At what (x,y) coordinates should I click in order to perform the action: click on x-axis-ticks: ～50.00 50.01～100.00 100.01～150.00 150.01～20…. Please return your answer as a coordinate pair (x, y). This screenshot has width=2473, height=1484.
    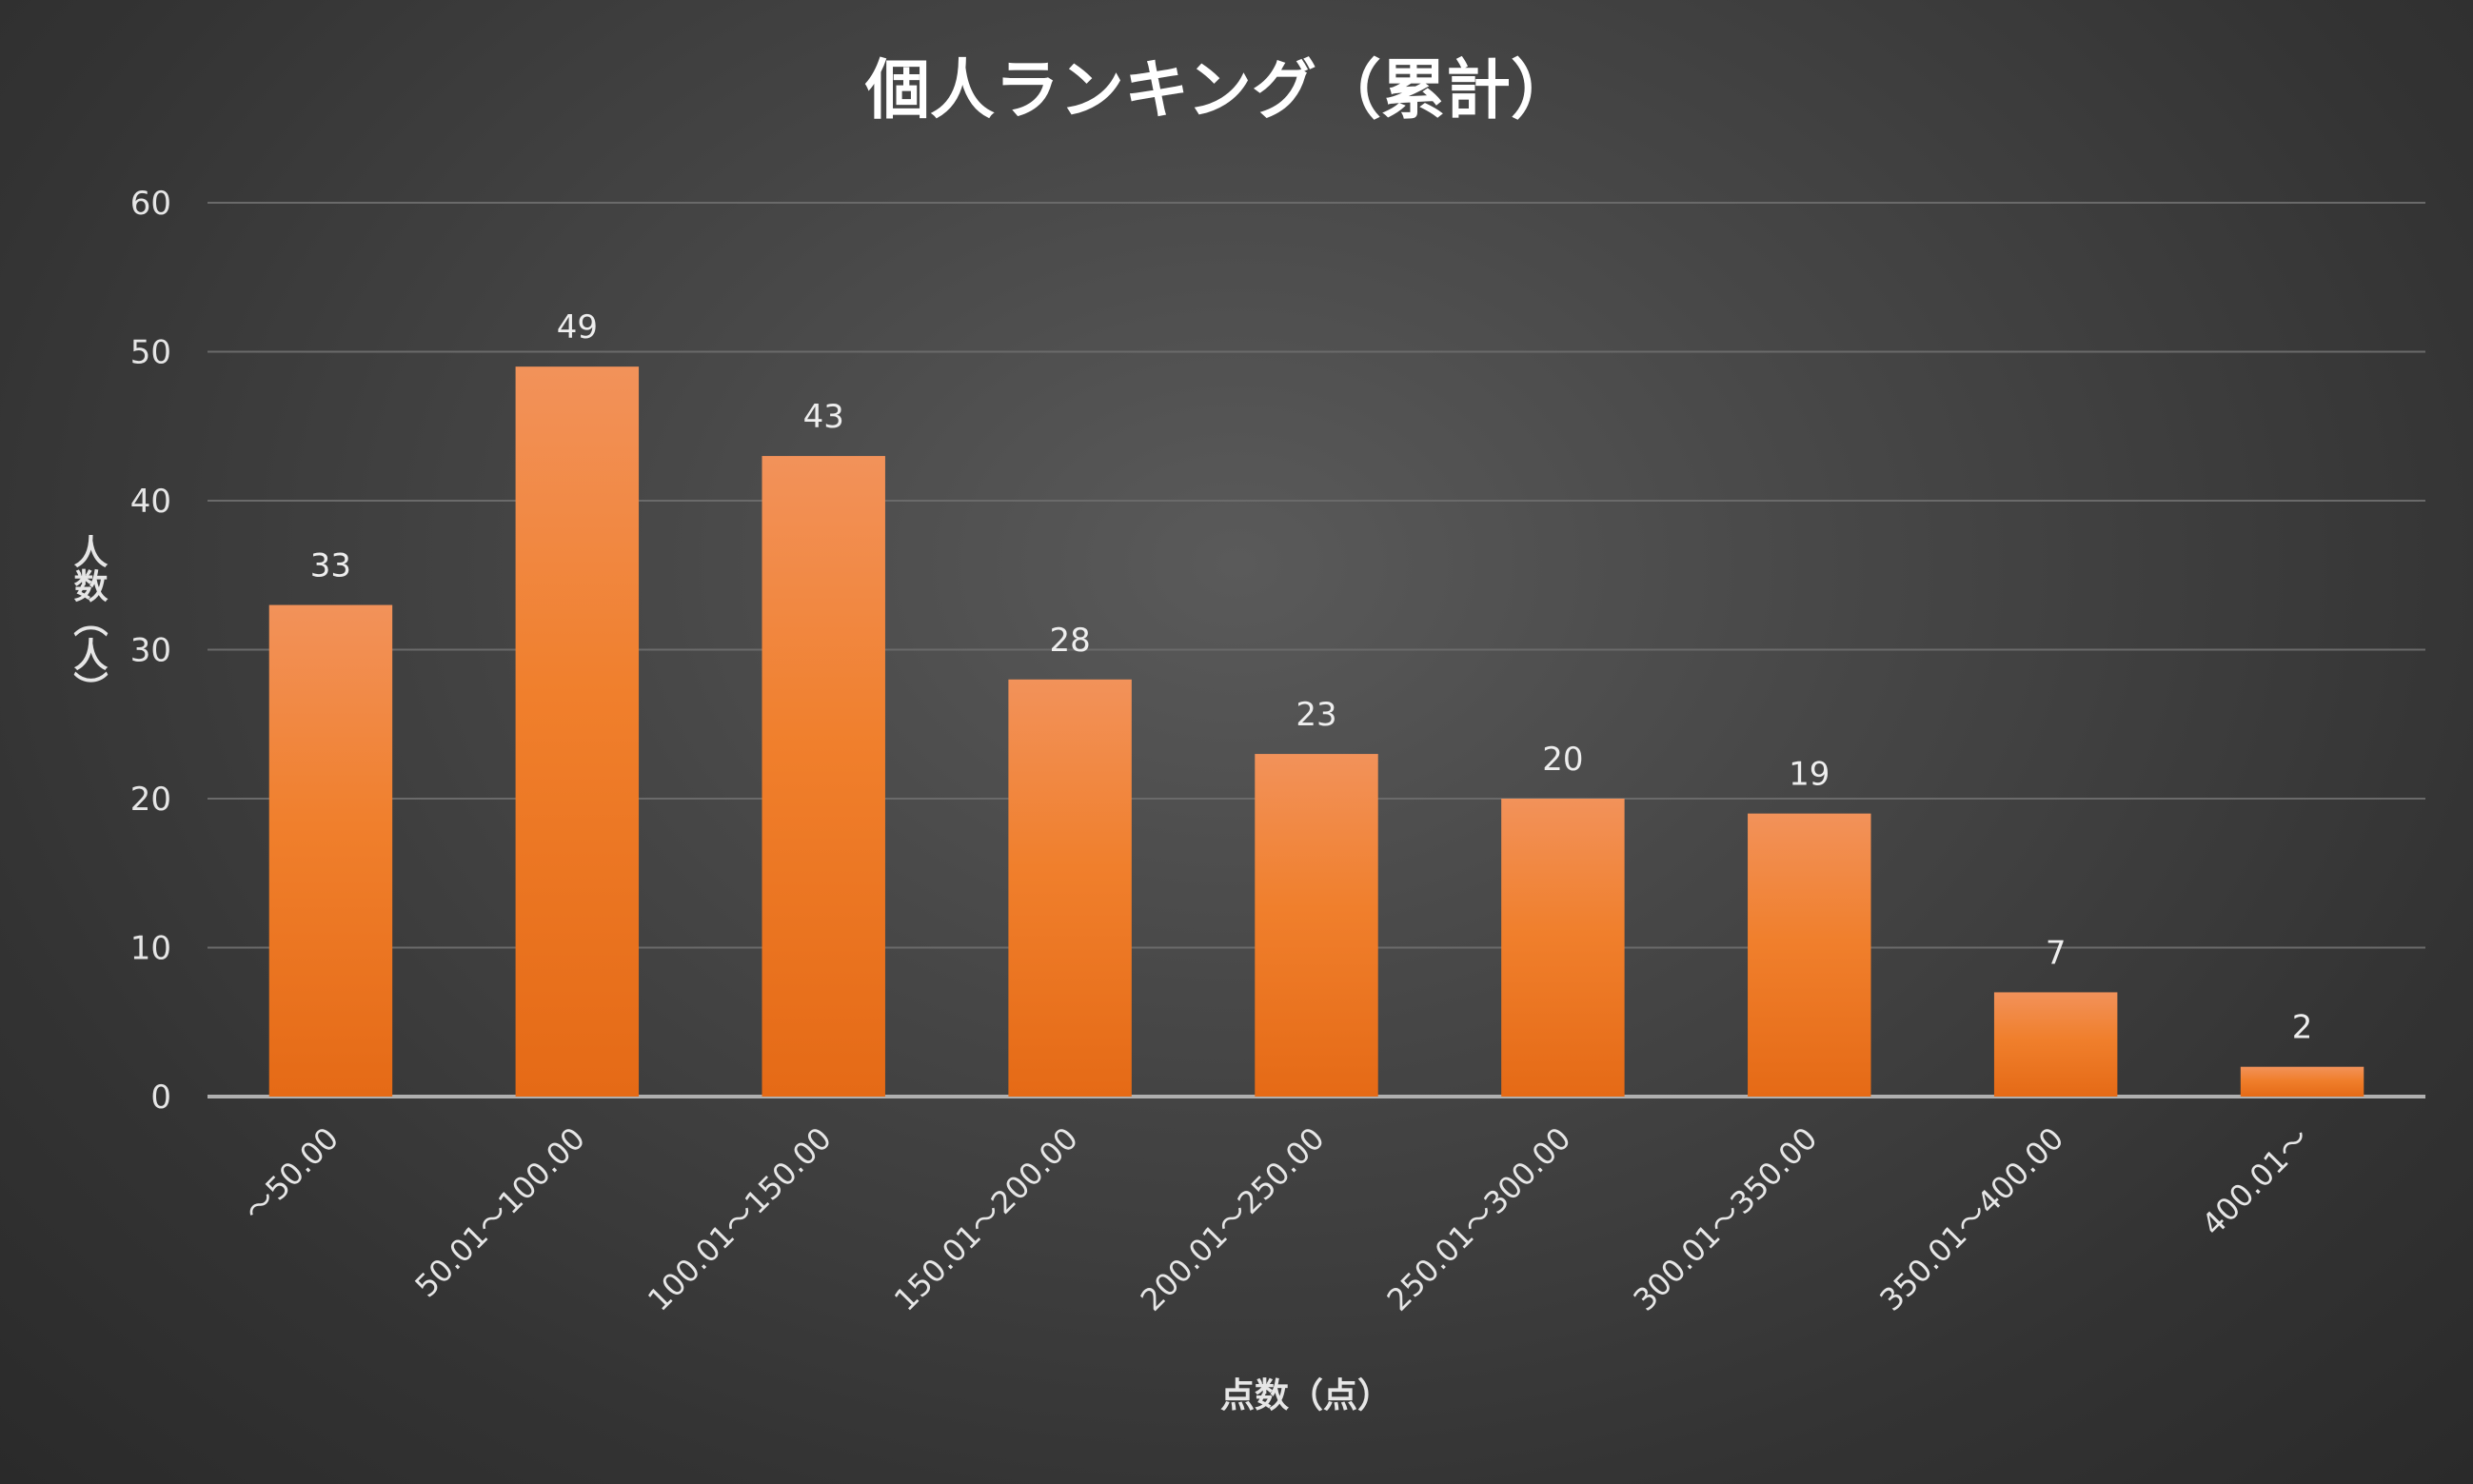
    Looking at the image, I should click on (1277, 1219).